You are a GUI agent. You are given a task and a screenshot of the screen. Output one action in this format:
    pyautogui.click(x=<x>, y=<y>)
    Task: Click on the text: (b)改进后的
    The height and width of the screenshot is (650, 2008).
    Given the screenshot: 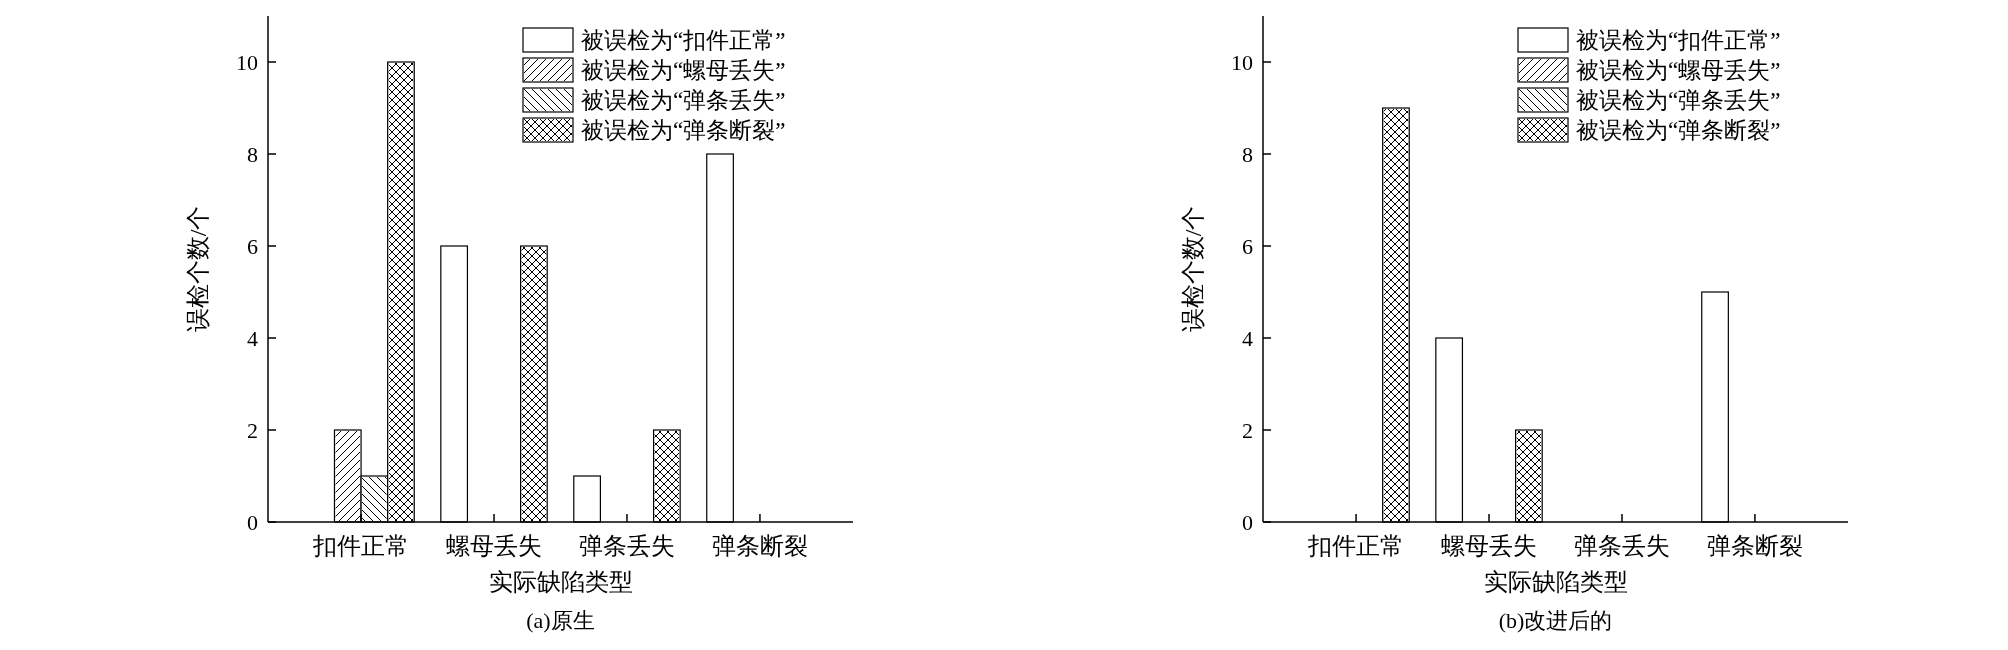 What is the action you would take?
    pyautogui.click(x=1555, y=620)
    